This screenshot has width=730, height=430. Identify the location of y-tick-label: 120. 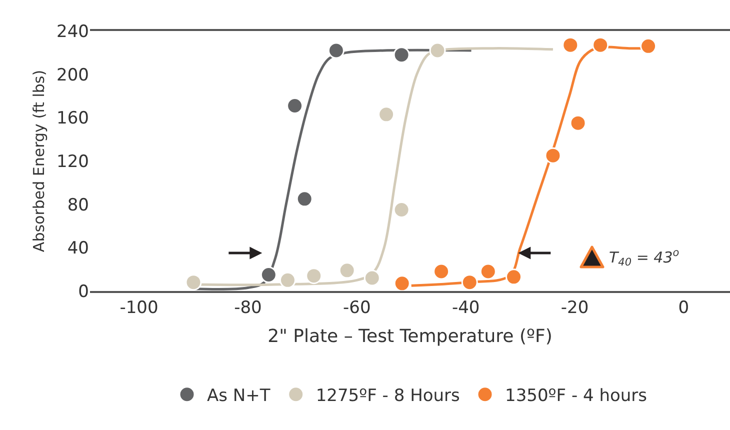
(72, 162).